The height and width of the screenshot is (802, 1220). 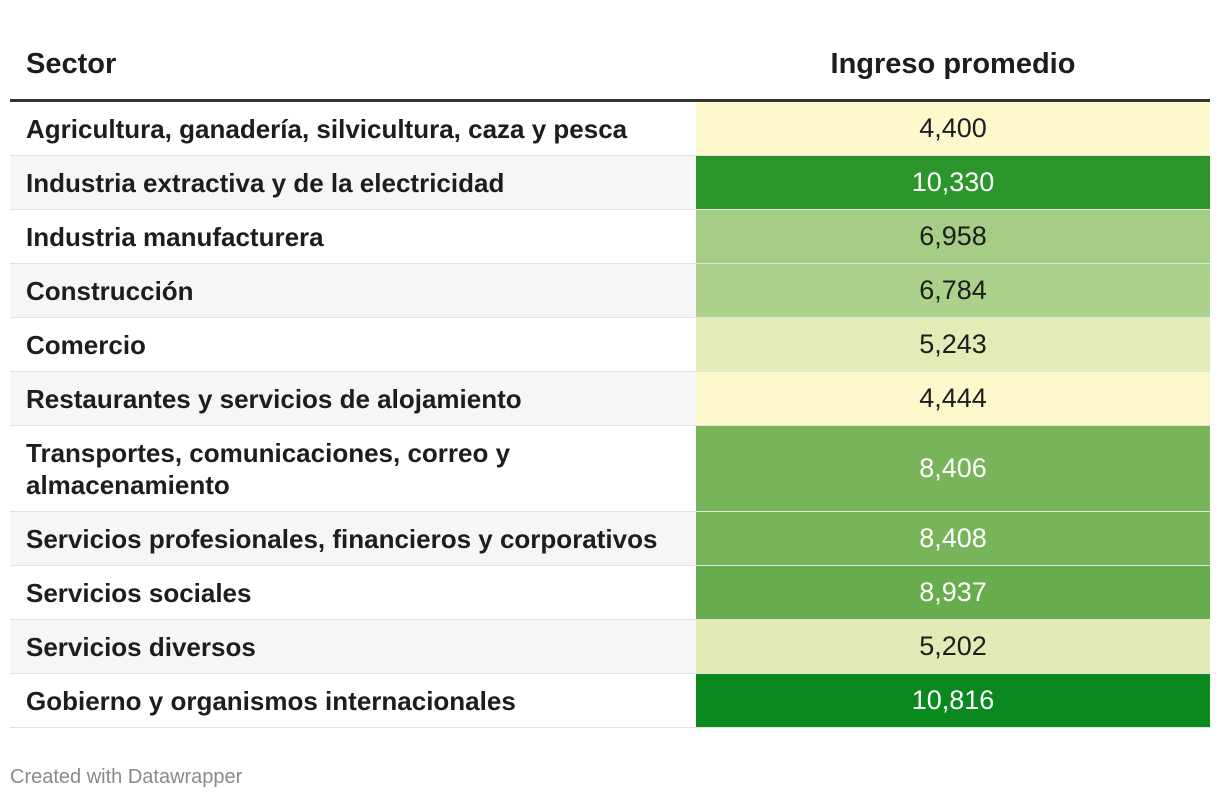 What do you see at coordinates (953, 398) in the screenshot?
I see `income-cell: 4,444` at bounding box center [953, 398].